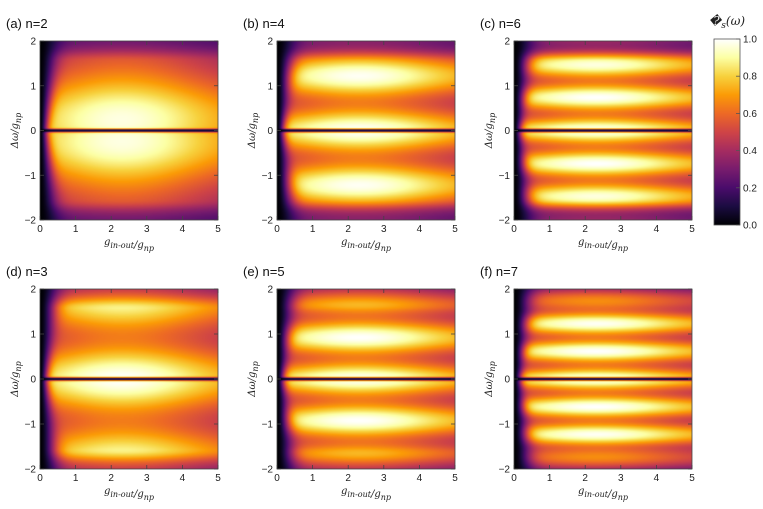  I want to click on colorbar-tick-label: 0.6, so click(750, 114).